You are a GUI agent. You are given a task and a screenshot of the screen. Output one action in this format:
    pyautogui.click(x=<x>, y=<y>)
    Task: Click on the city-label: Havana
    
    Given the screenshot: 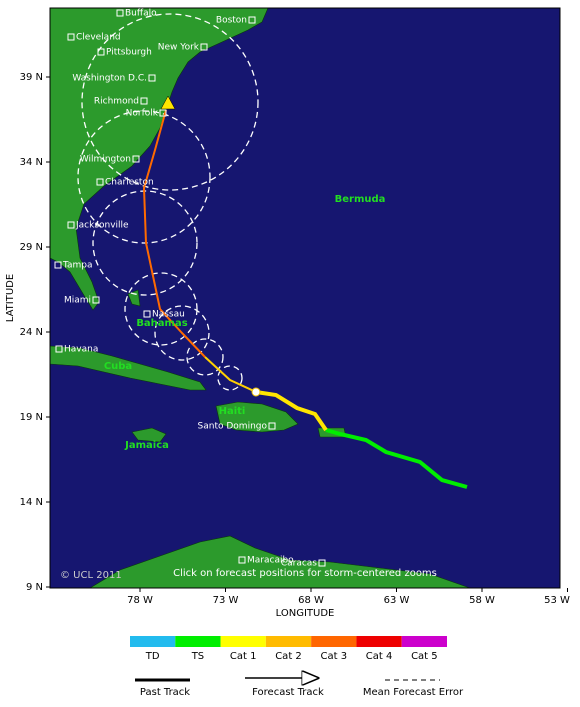 What is the action you would take?
    pyautogui.click(x=81, y=350)
    